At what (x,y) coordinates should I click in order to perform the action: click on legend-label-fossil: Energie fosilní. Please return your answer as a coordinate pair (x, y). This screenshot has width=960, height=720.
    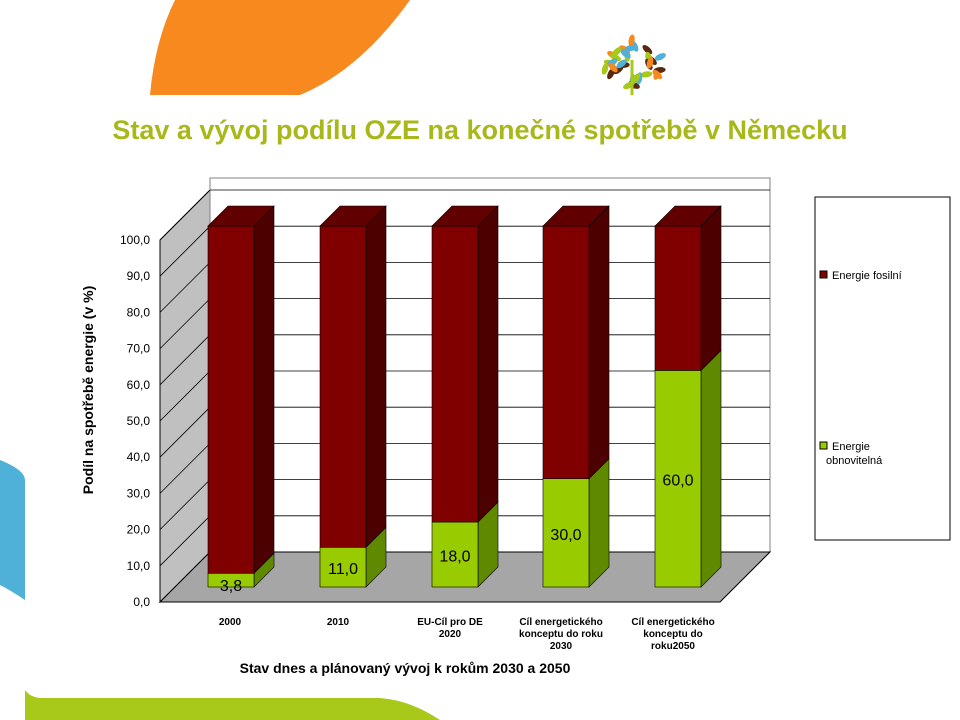
    Looking at the image, I should click on (867, 276).